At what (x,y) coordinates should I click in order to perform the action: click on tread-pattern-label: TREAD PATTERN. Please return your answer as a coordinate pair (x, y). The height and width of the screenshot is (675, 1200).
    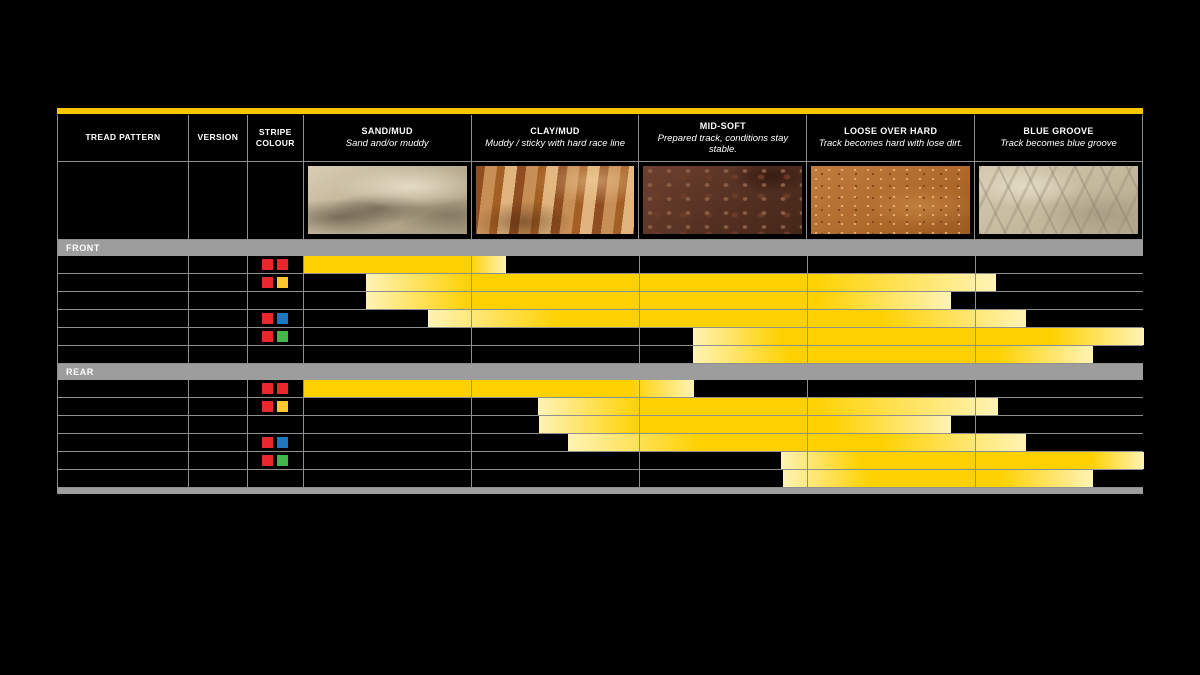
    Looking at the image, I should click on (123, 137).